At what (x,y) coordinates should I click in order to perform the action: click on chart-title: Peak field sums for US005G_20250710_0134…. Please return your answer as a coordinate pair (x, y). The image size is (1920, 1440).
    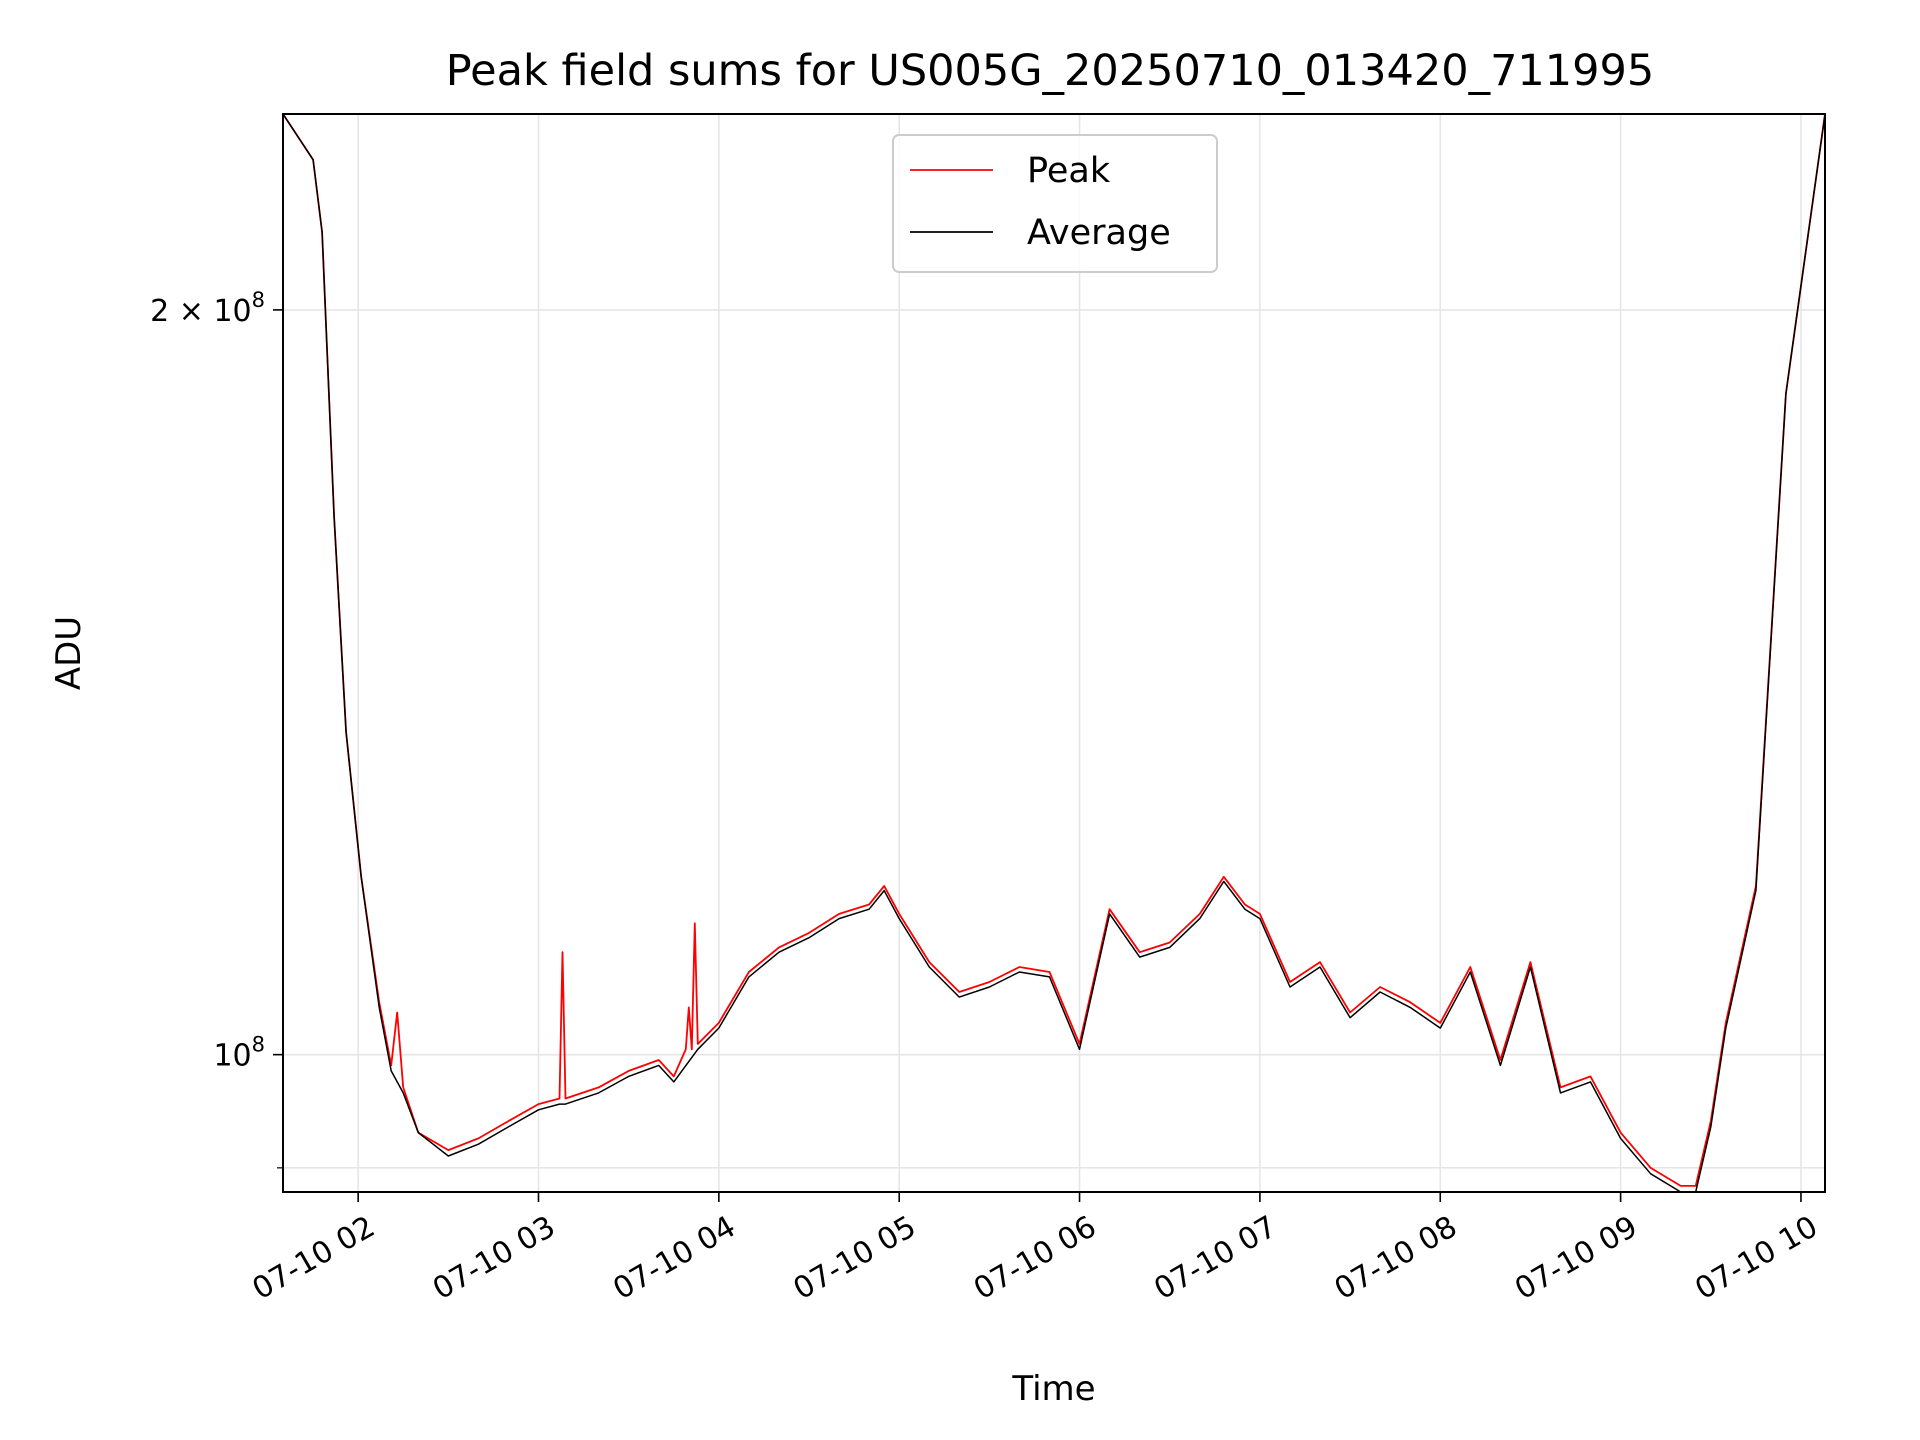
    Looking at the image, I should click on (1050, 71).